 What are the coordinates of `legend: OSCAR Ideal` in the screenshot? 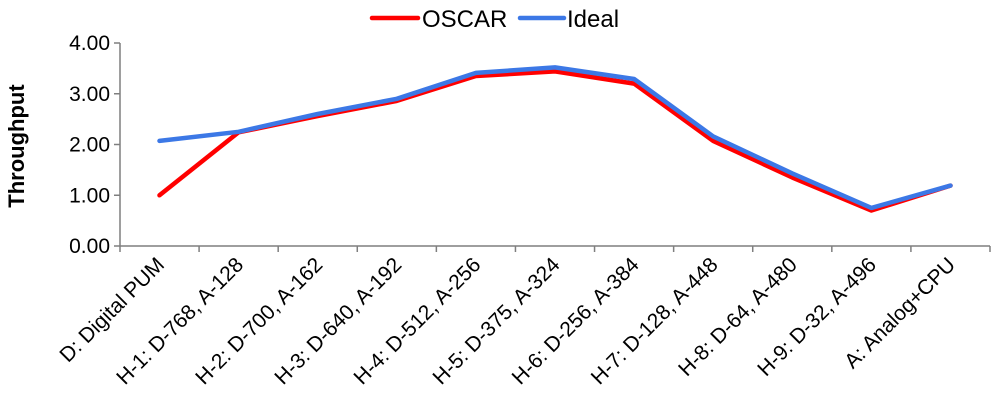 It's located at (494, 19).